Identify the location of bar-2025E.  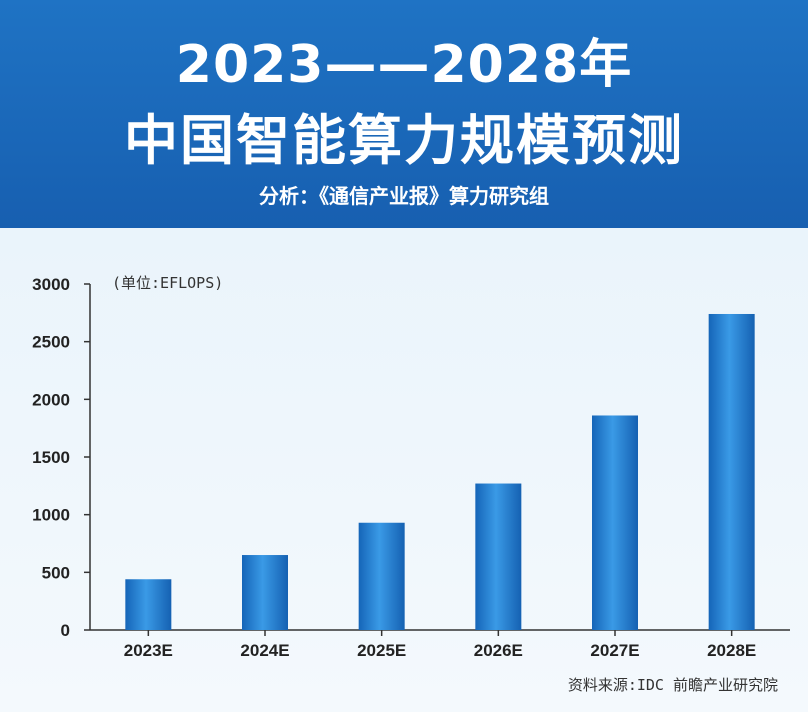
(381, 576).